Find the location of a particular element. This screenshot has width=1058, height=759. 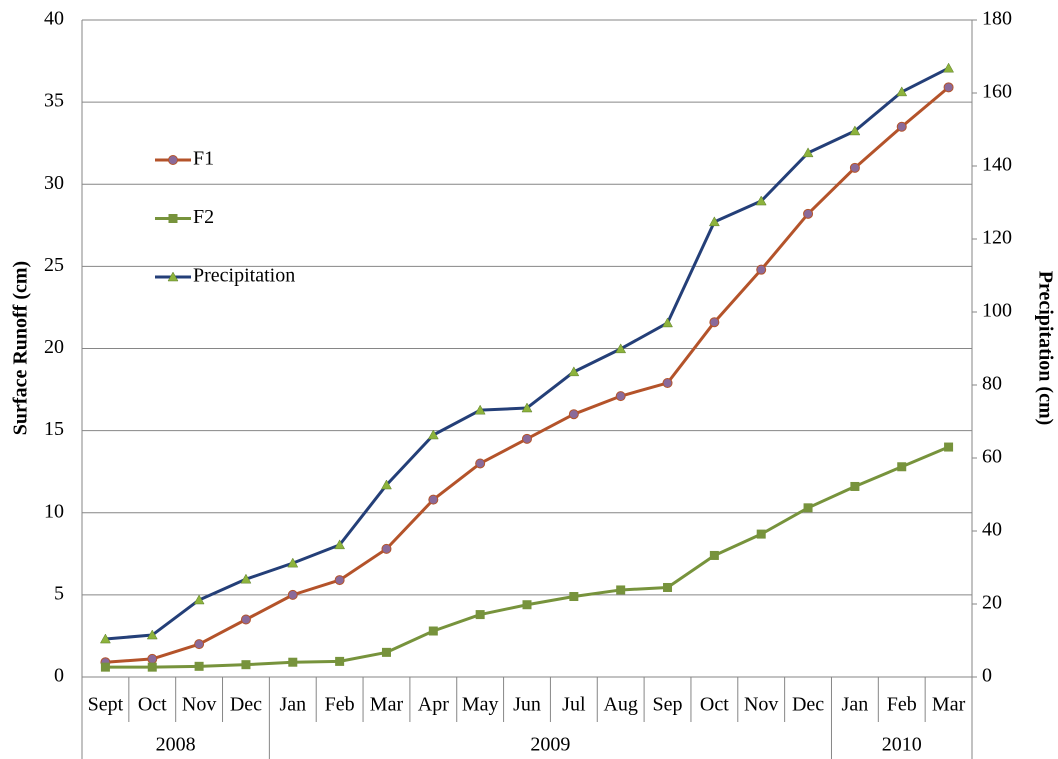

y-axis-title: Surface Runoff (cm) is located at coordinates (21, 348).